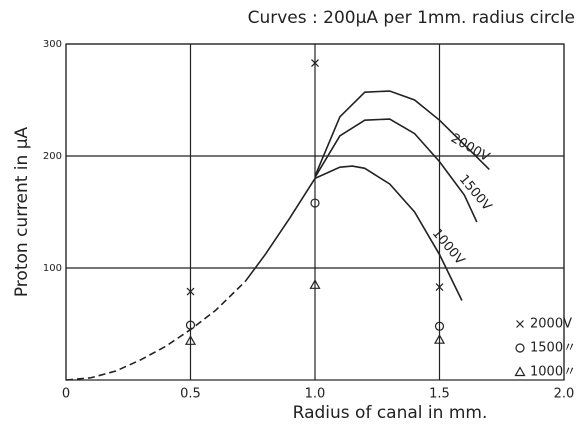 Image resolution: width=583 pixels, height=430 pixels. What do you see at coordinates (66, 394) in the screenshot?
I see `x-tick-label: 0` at bounding box center [66, 394].